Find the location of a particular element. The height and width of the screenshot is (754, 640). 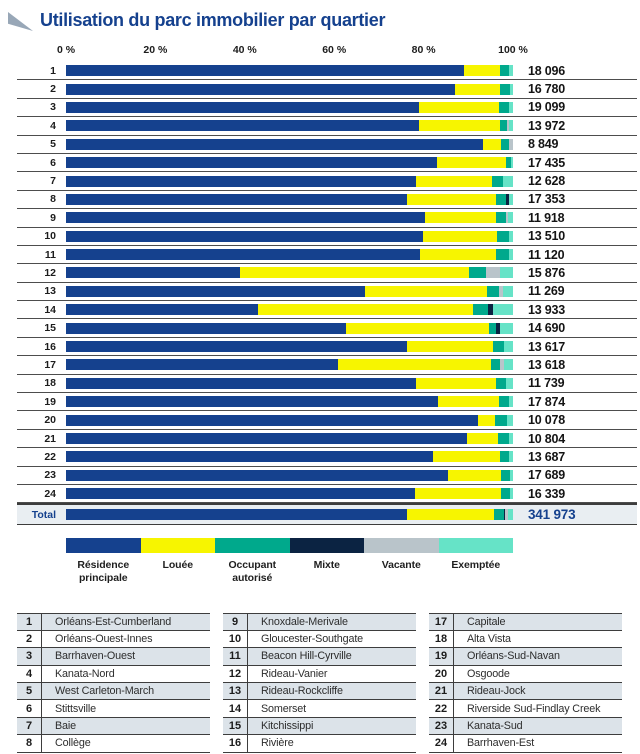

ward-name: Rideau-Jock is located at coordinates (496, 691).